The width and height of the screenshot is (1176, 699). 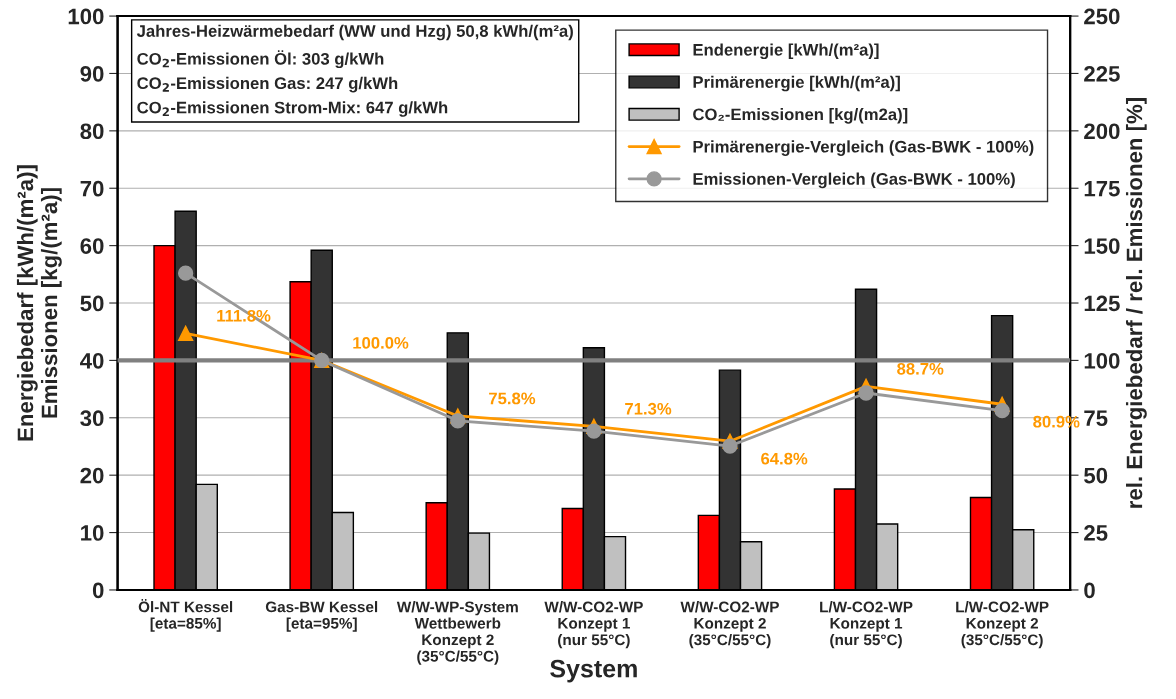 What do you see at coordinates (92, 246) in the screenshot?
I see `y-tick-label: 60` at bounding box center [92, 246].